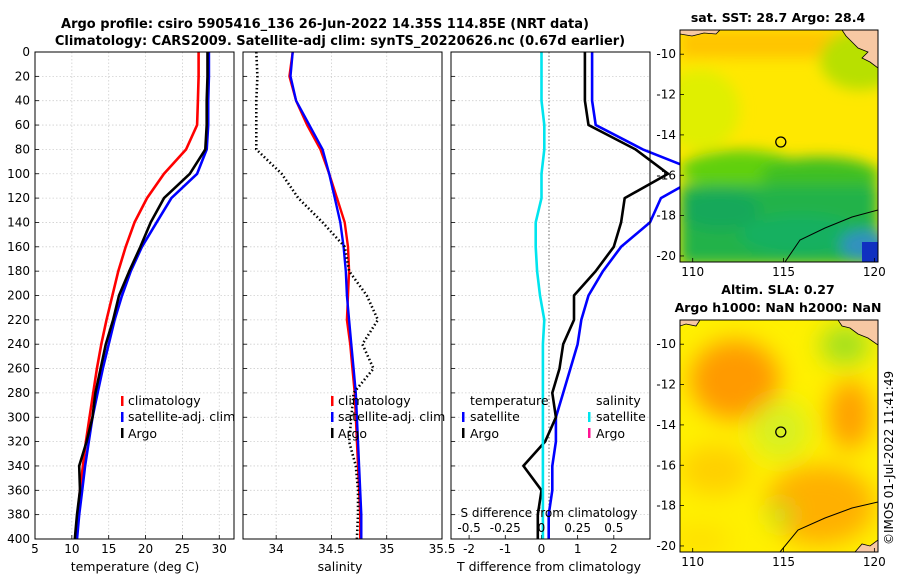  I want to click on legend-label-temp-satellite: satellite, so click(495, 416).